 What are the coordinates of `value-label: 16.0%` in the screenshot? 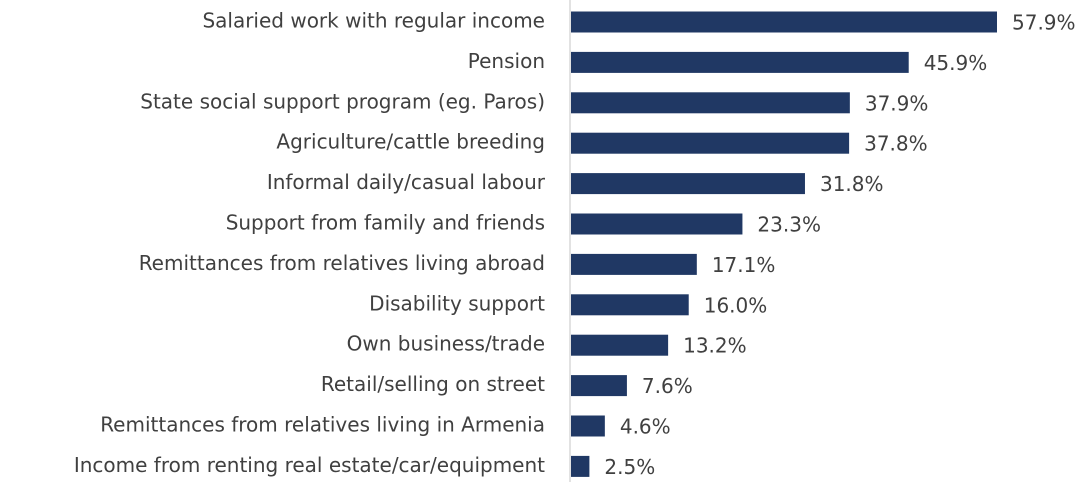 It's located at (736, 305).